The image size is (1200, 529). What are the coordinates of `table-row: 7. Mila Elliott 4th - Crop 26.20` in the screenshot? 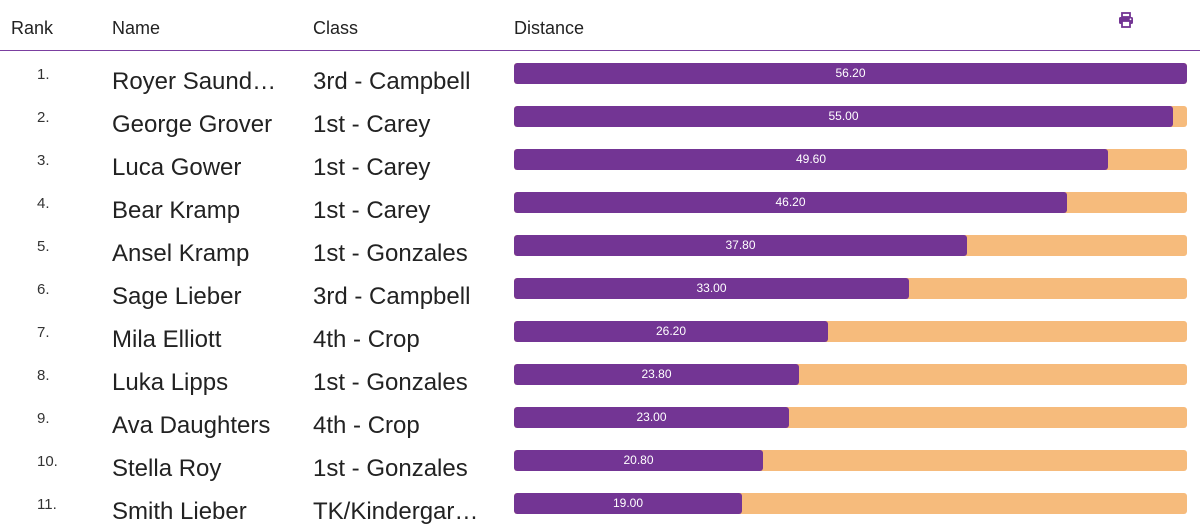 It's located at (600, 331).